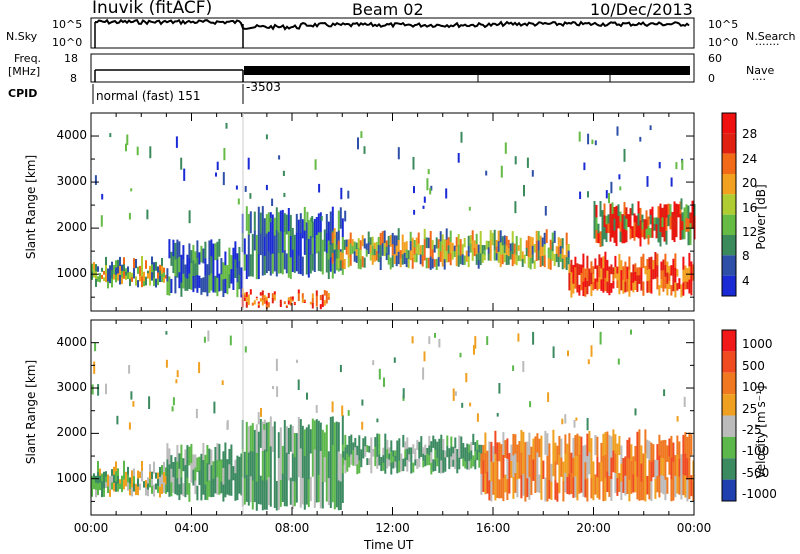 This screenshot has height=554, width=800. What do you see at coordinates (715, 58) in the screenshot?
I see `nave-tick-top: 60` at bounding box center [715, 58].